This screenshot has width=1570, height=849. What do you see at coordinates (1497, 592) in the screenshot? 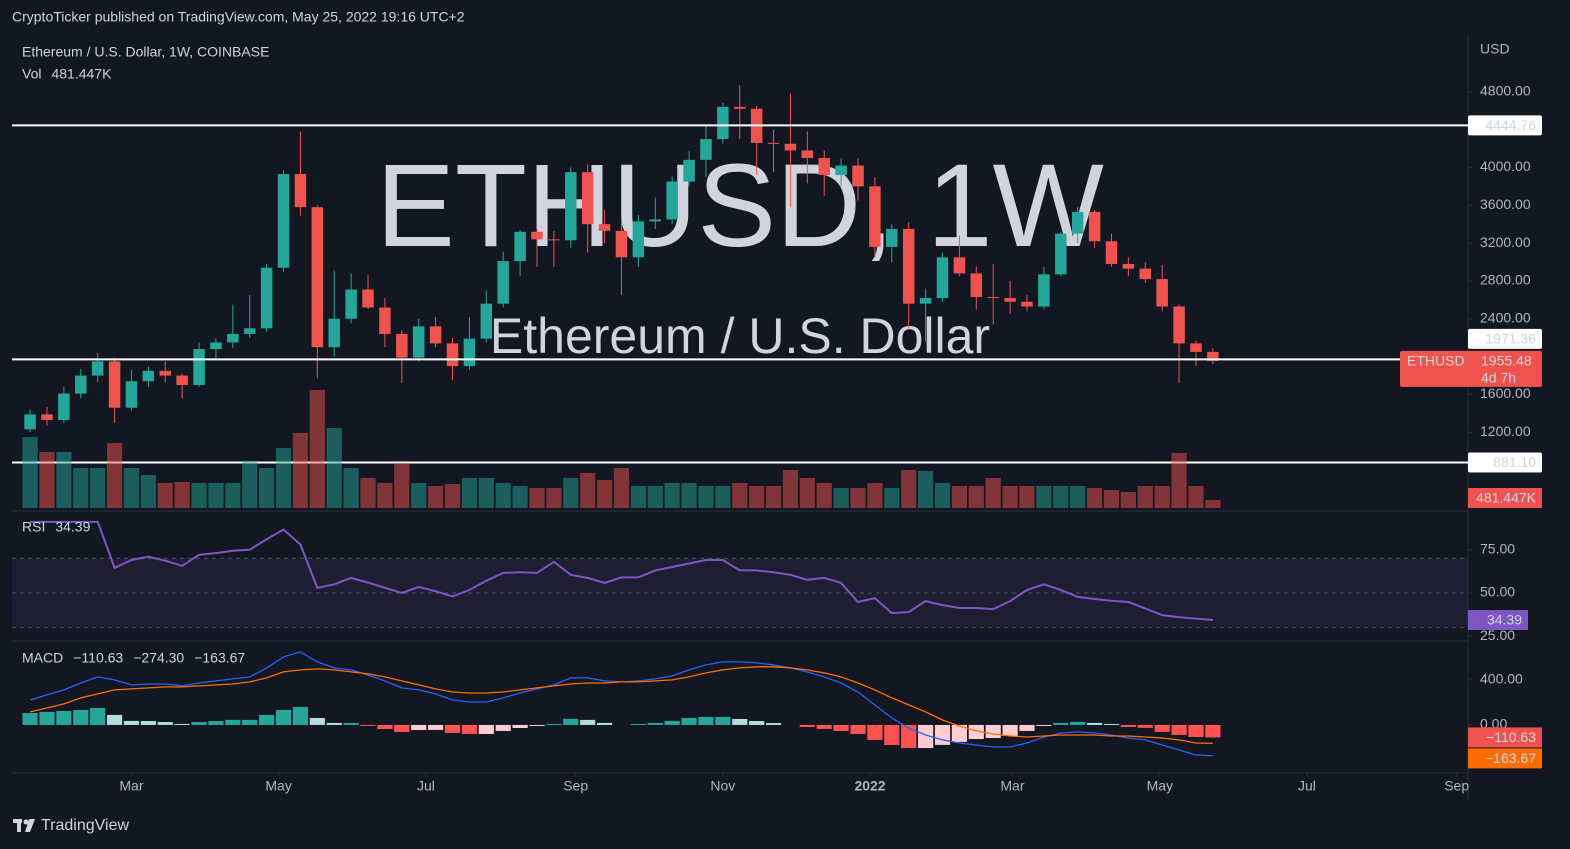
I see `y-tick-label: 50.00` at bounding box center [1497, 592].